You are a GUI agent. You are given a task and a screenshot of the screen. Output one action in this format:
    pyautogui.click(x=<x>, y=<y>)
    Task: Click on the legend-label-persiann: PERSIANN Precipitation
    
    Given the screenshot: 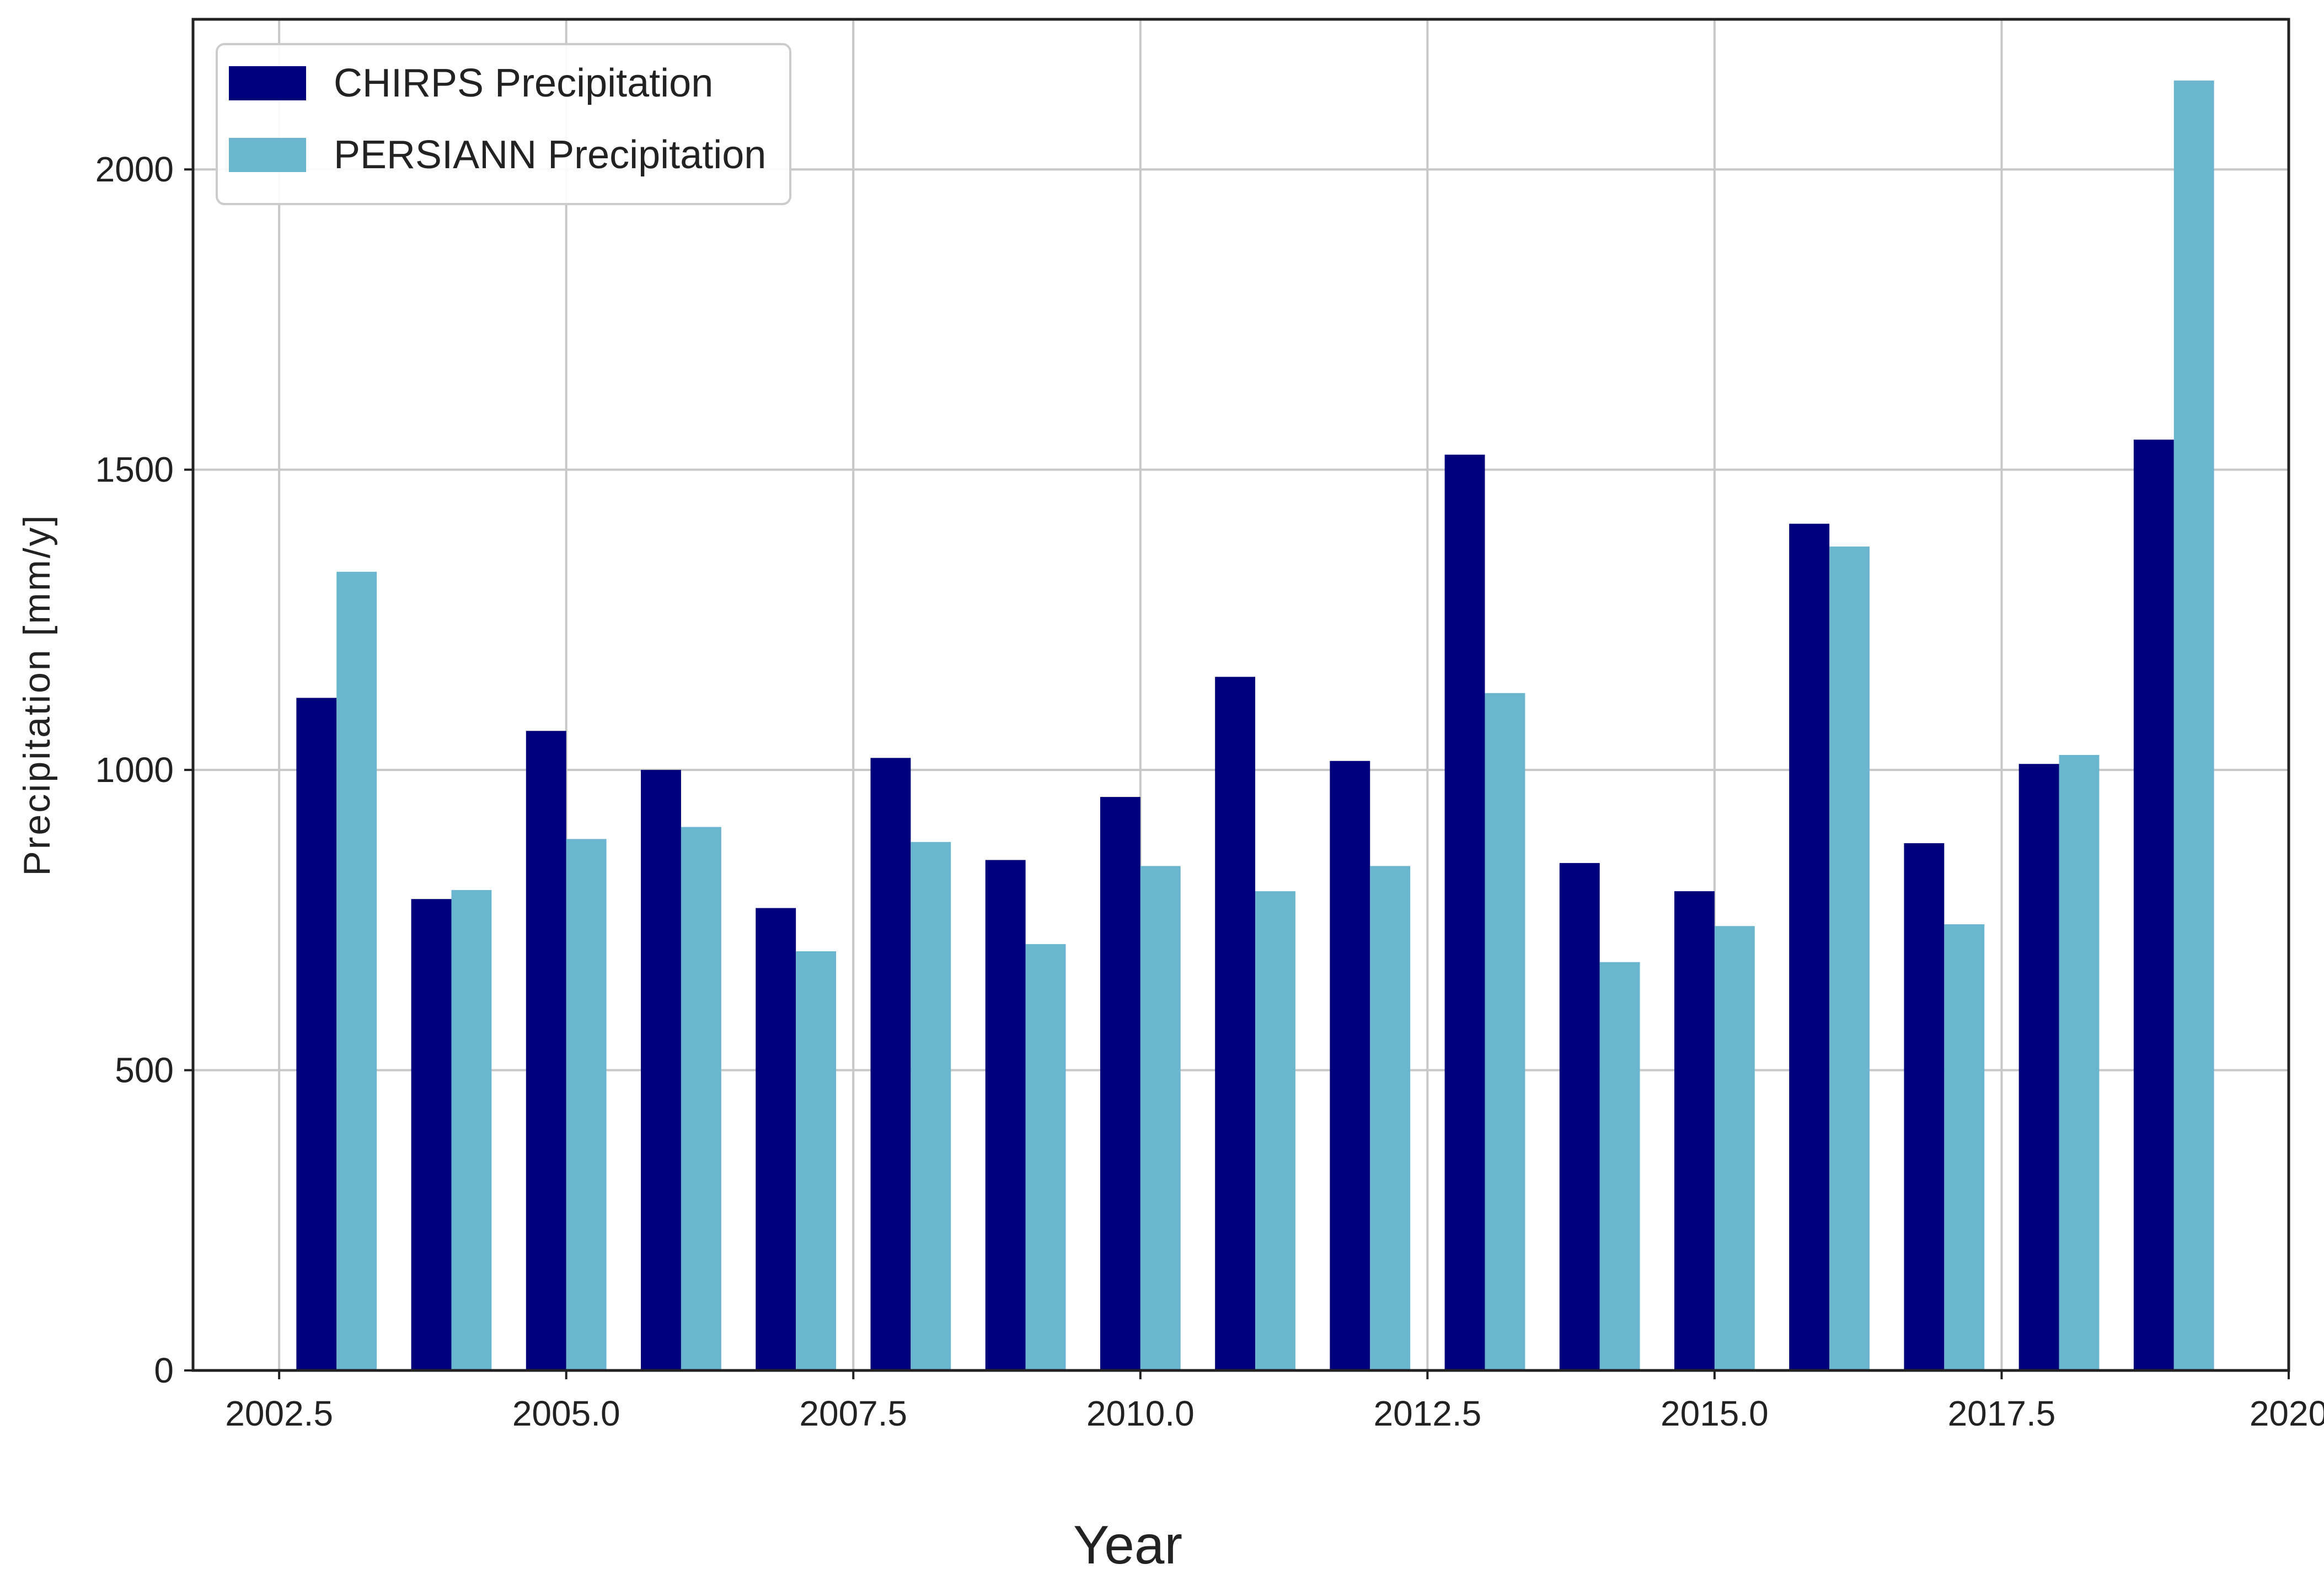 What is the action you would take?
    pyautogui.click(x=550, y=155)
    